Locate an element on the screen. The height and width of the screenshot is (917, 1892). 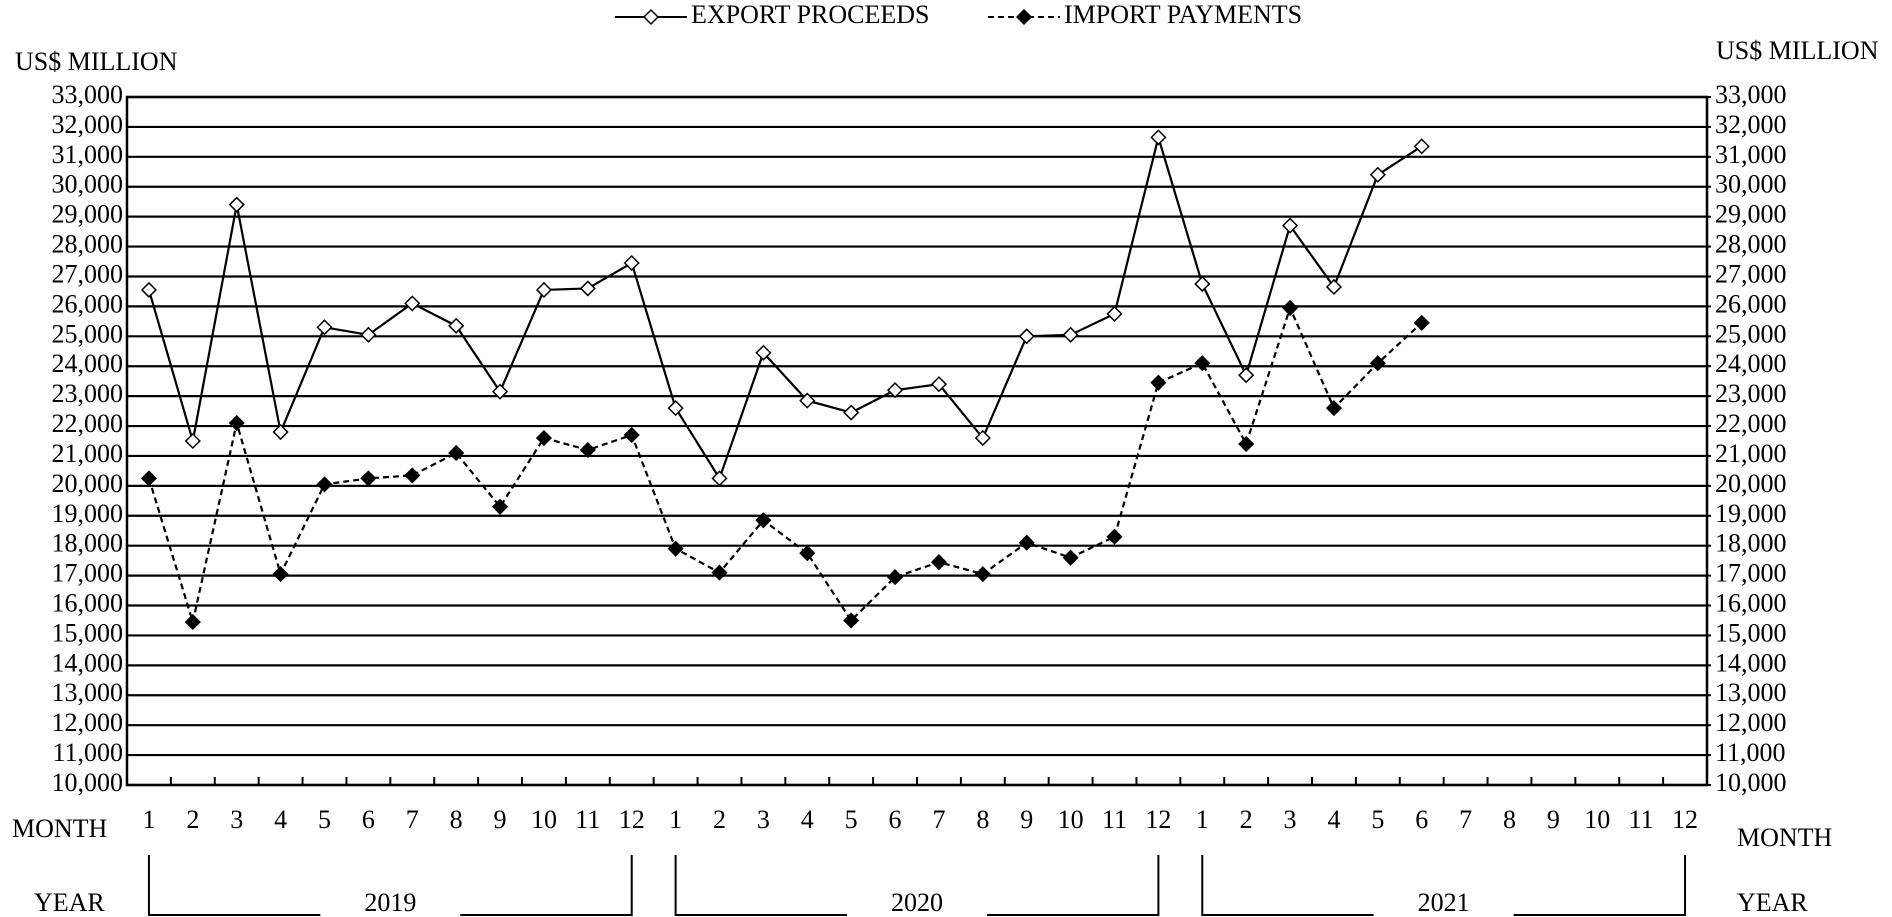
y-tick-label: 17,000 is located at coordinates (88, 573).